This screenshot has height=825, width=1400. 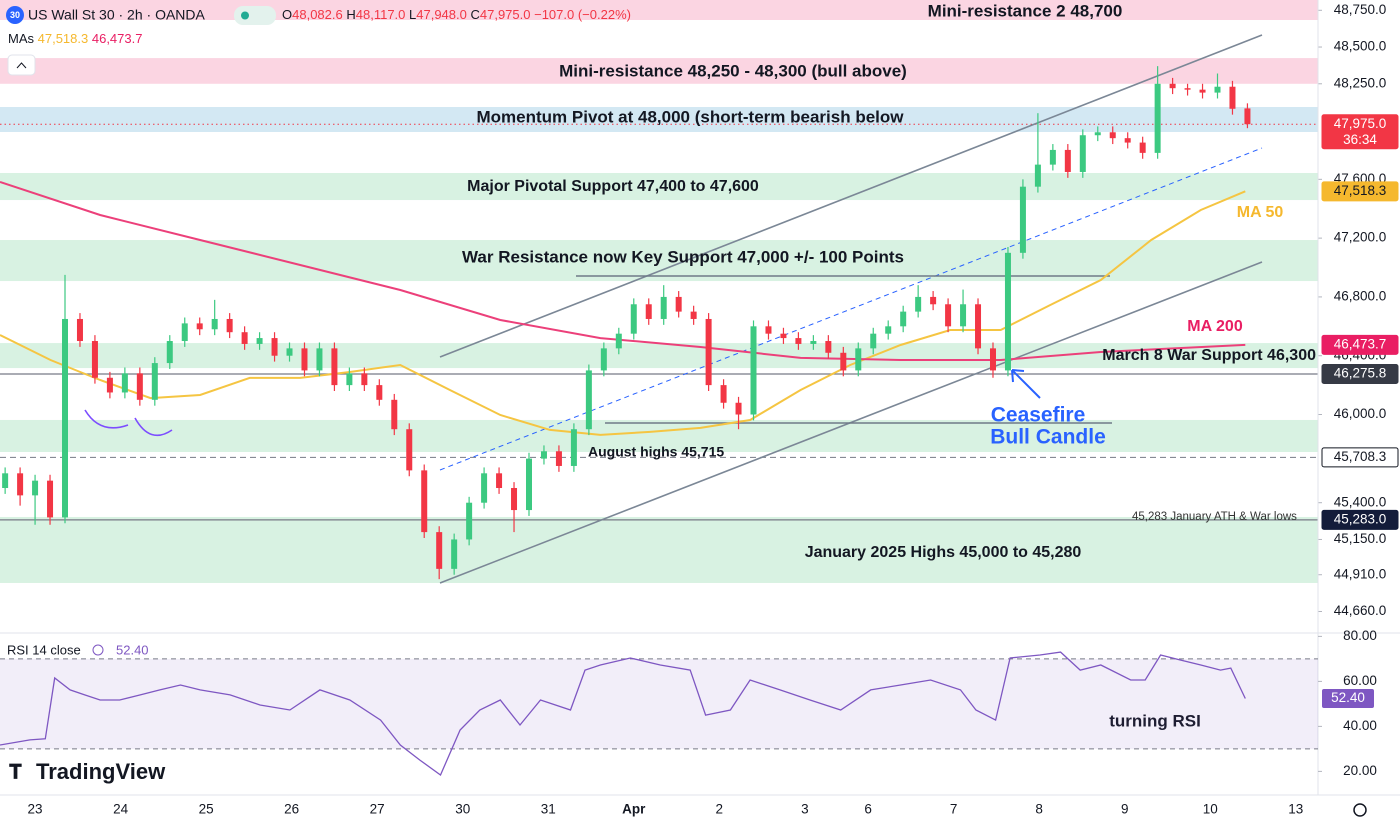 What do you see at coordinates (350, 14) in the screenshot?
I see `ohlc-key: H` at bounding box center [350, 14].